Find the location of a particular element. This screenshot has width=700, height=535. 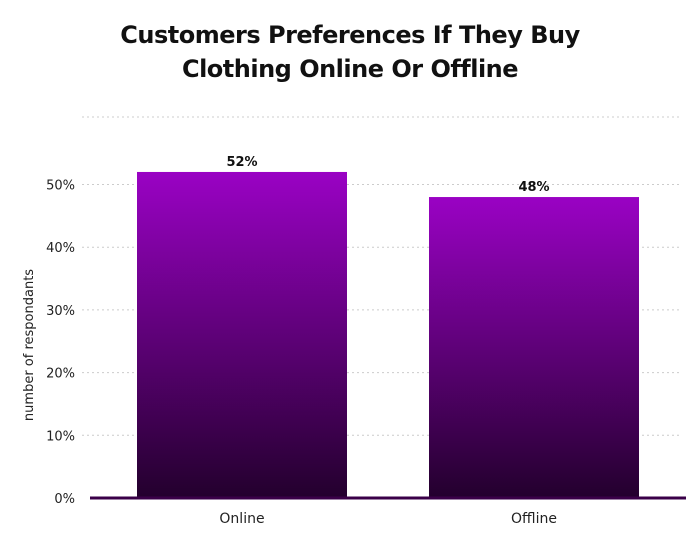

y-axis-ticks: 0% 10% 20% 30% 40% 50% is located at coordinates (60, 343).